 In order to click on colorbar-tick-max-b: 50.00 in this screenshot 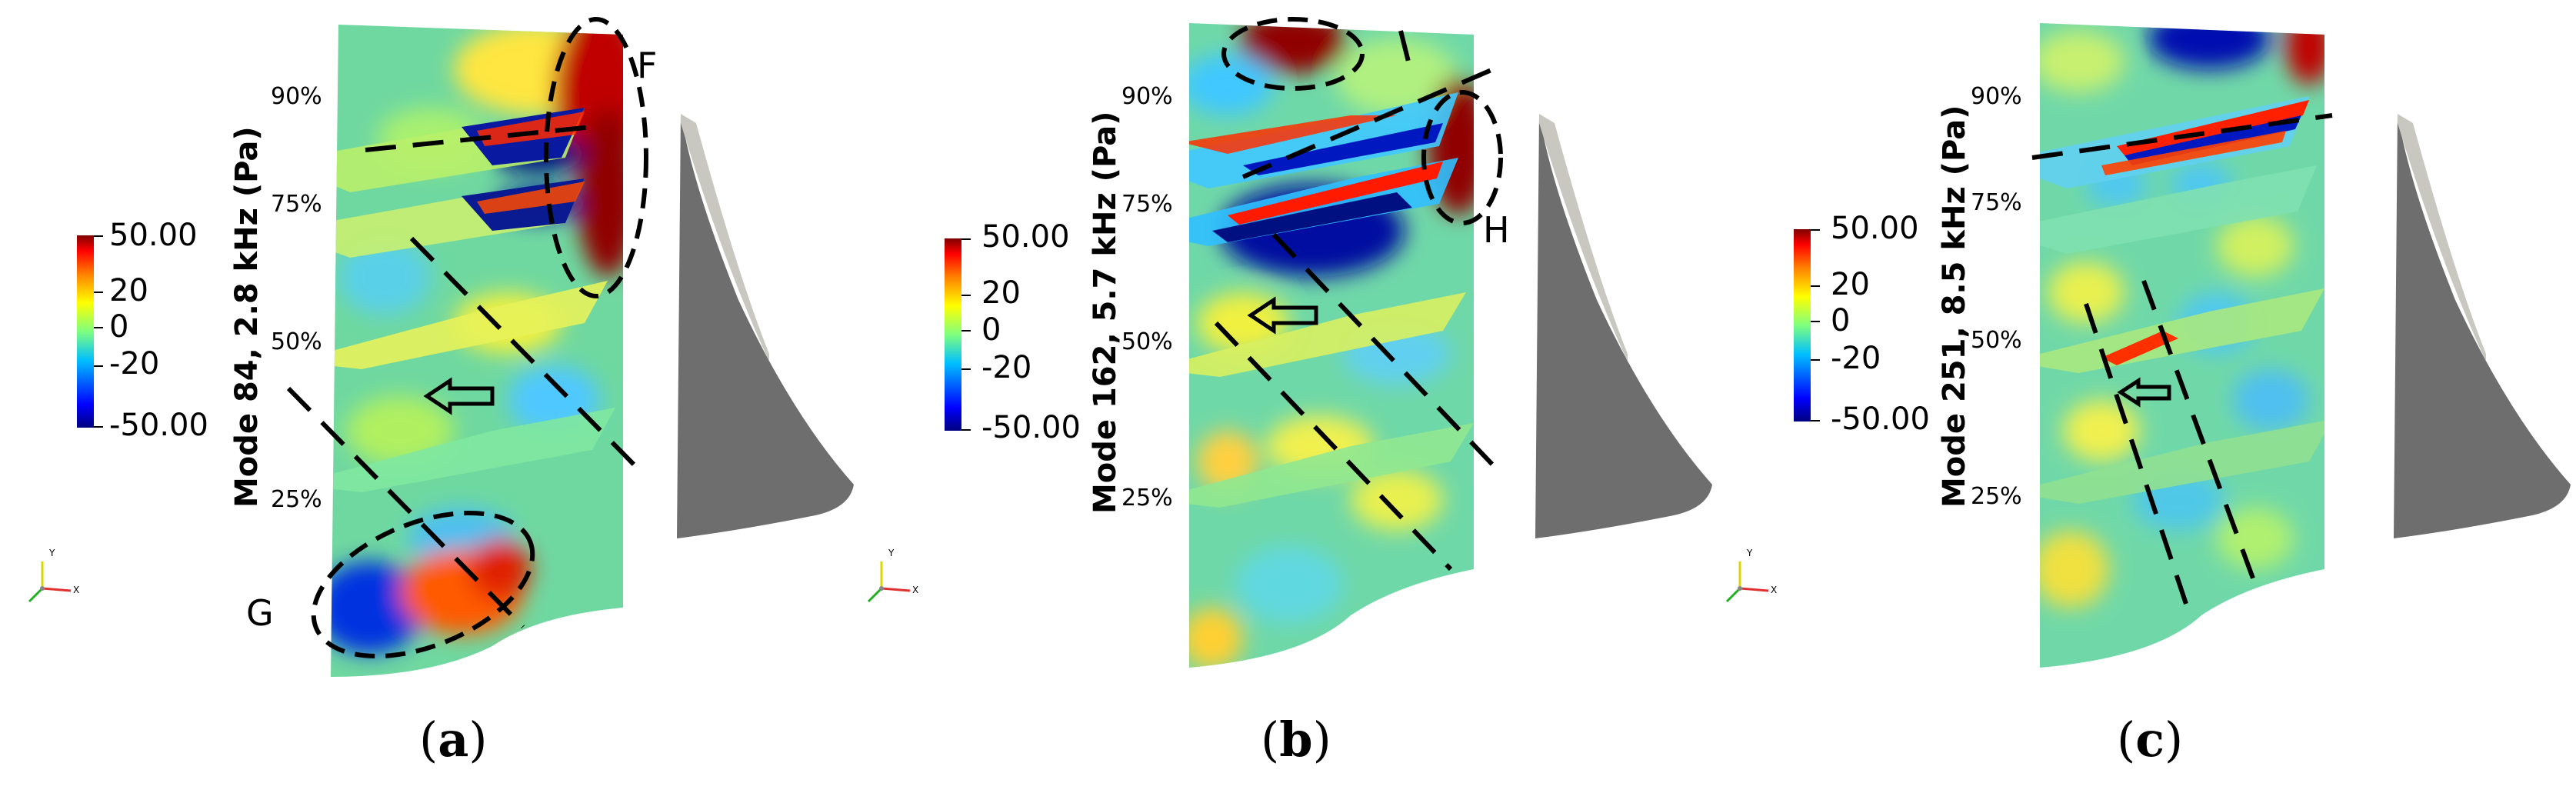, I will do `click(1025, 237)`.